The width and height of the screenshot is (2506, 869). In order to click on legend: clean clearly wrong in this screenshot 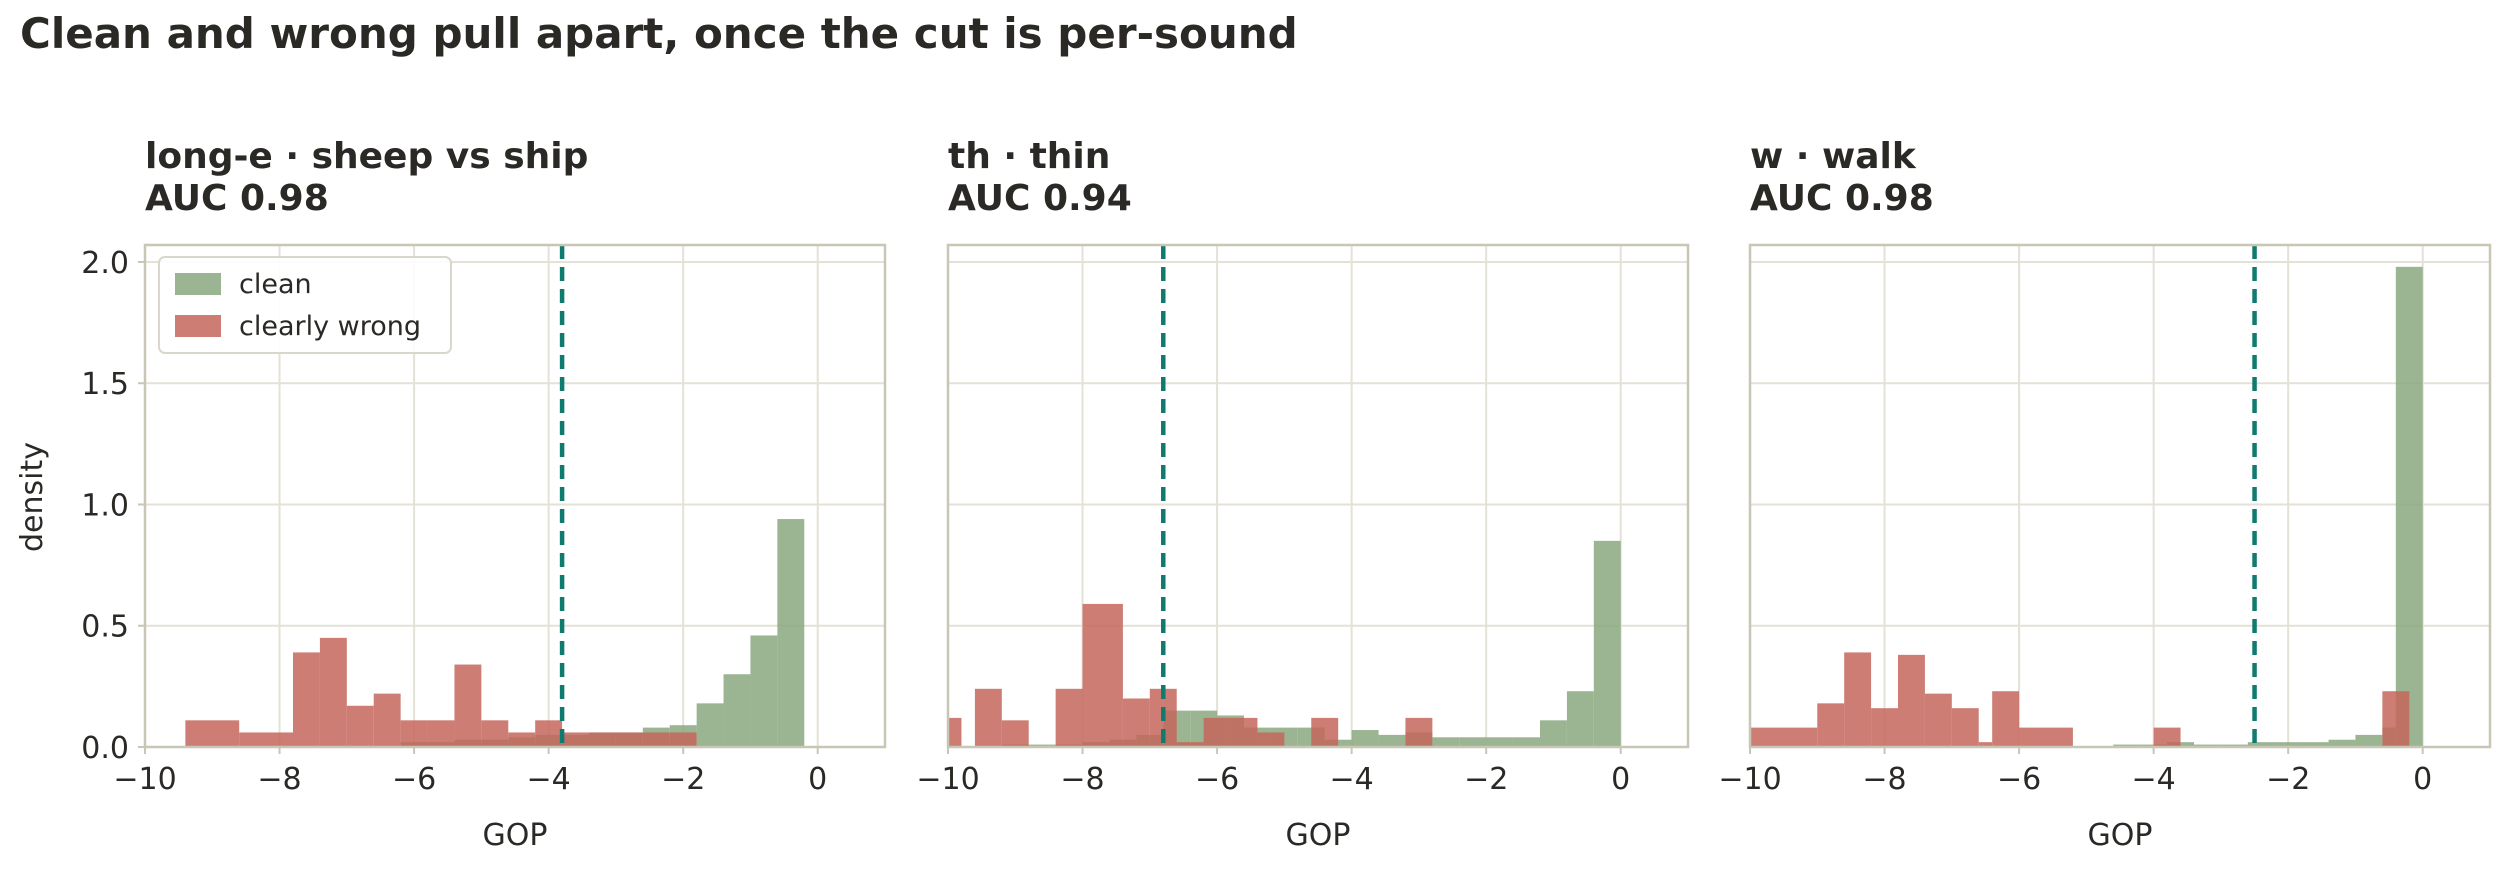, I will do `click(305, 305)`.